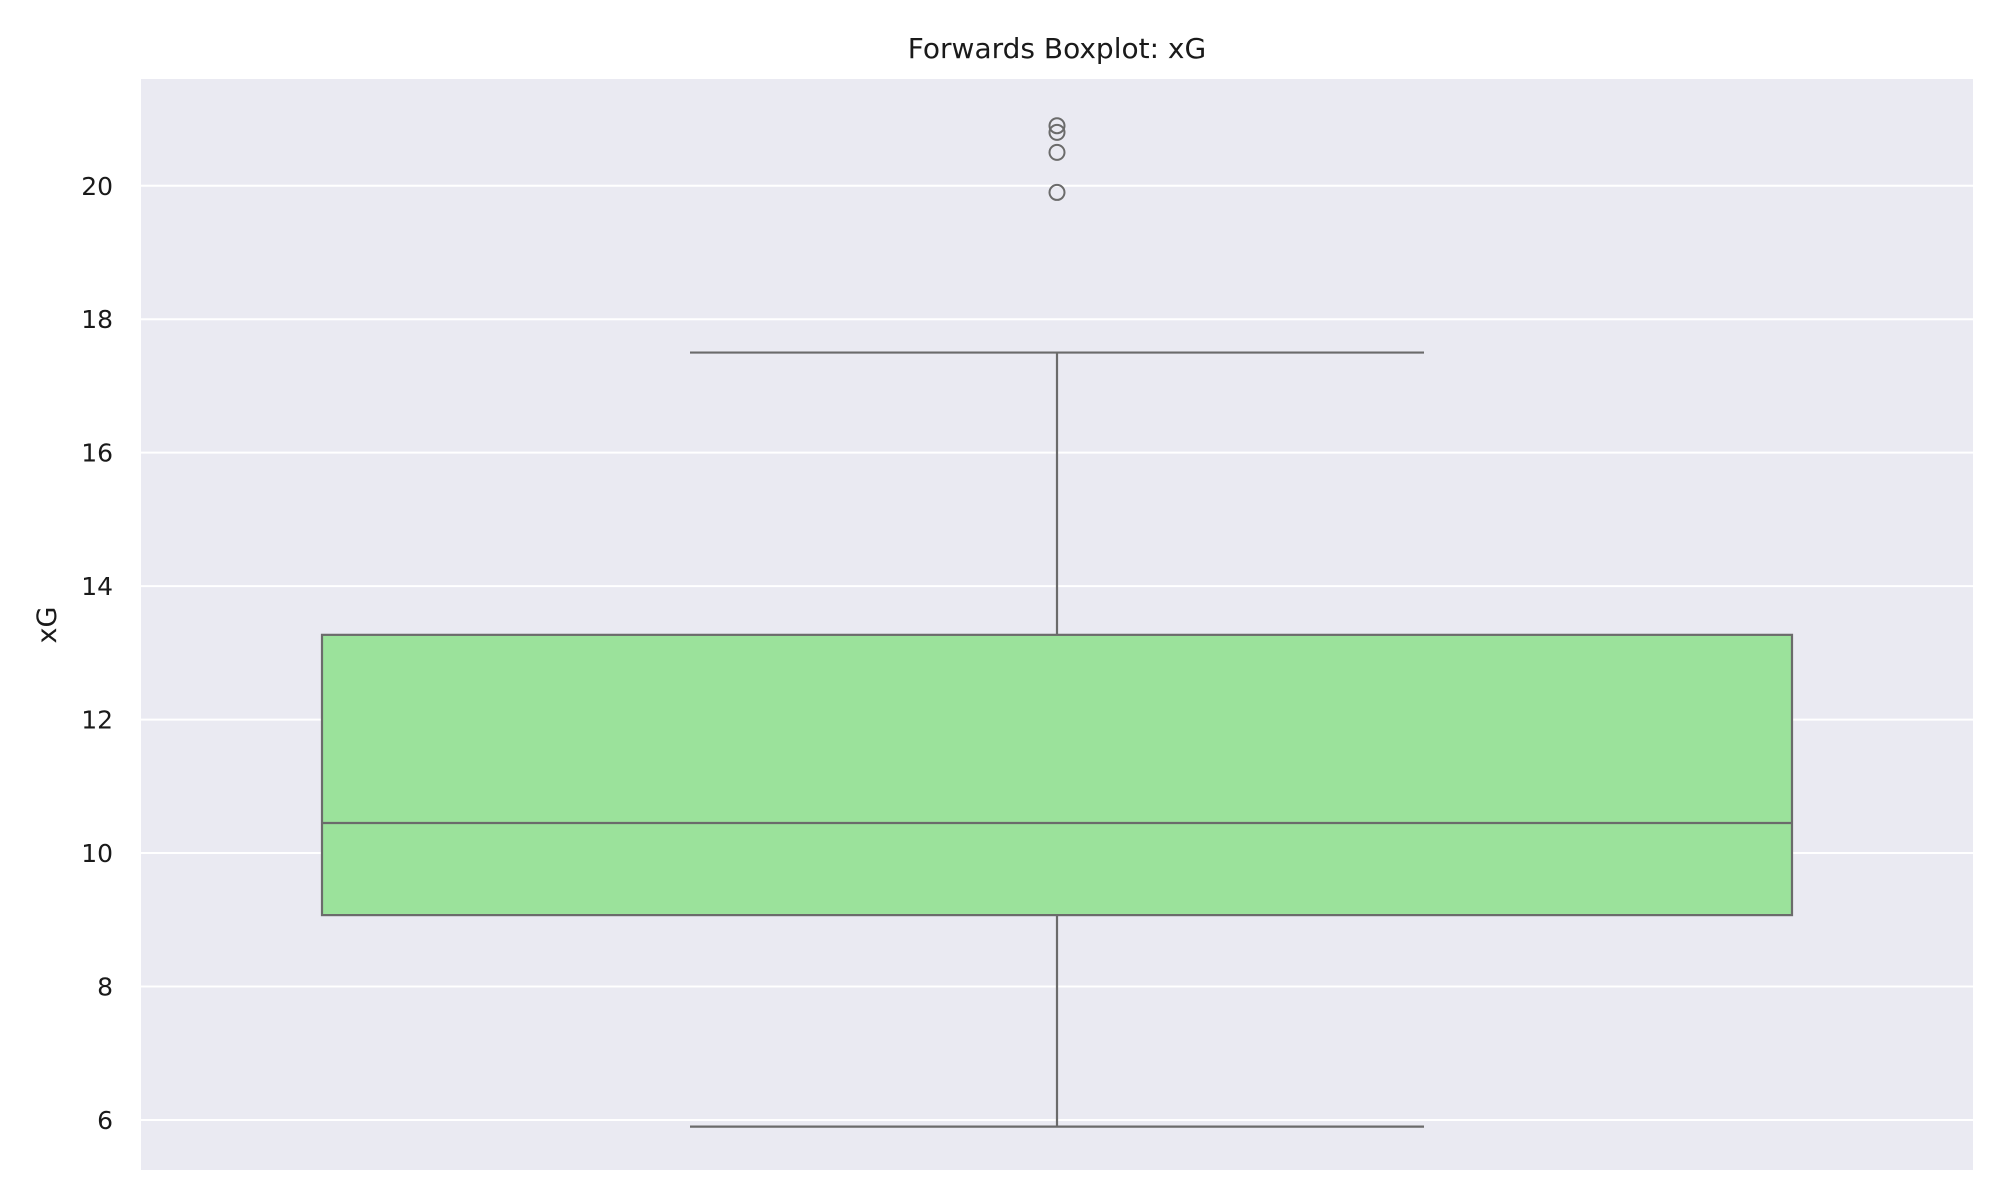 This screenshot has height=1200, width=2000. What do you see at coordinates (97, 653) in the screenshot?
I see `y-axis-ticks: 6 8 10 12 14 16 18 20` at bounding box center [97, 653].